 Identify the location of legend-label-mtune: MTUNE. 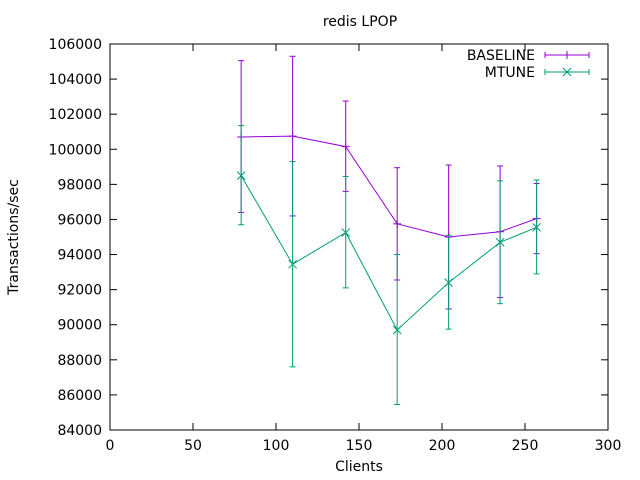
(510, 73).